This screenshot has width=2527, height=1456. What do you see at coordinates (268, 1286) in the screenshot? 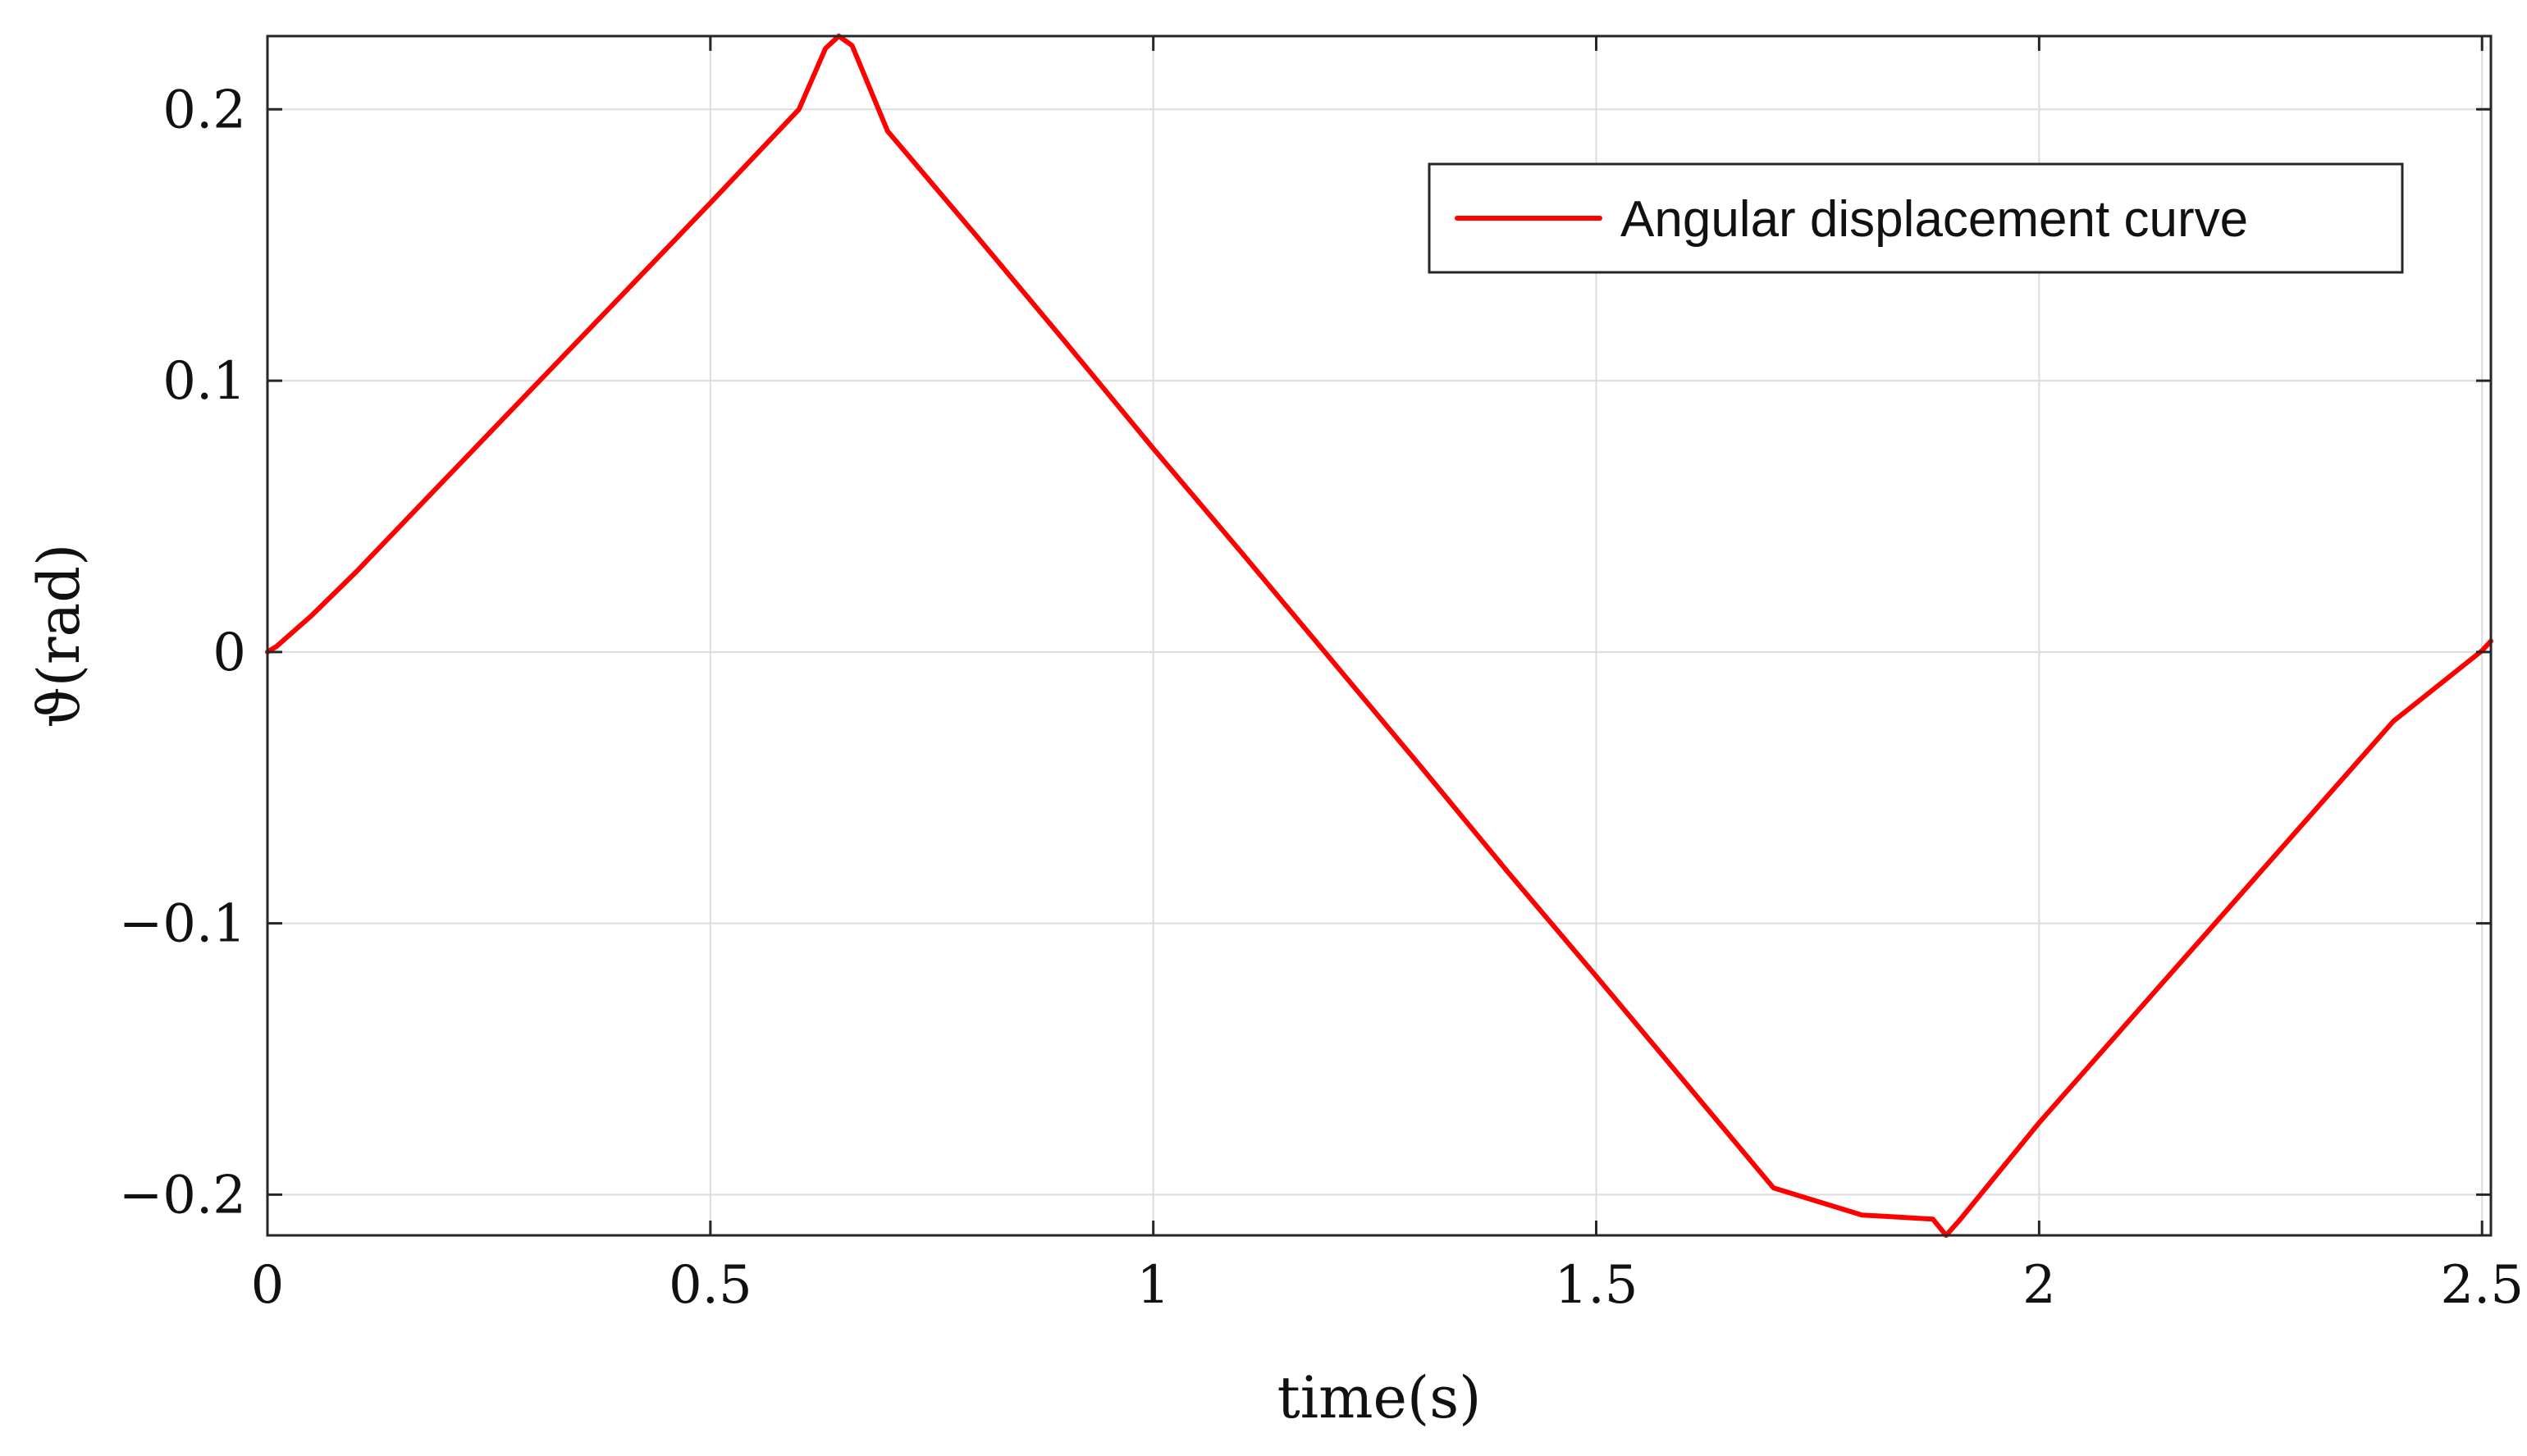
I see `x-tick-label: 0` at bounding box center [268, 1286].